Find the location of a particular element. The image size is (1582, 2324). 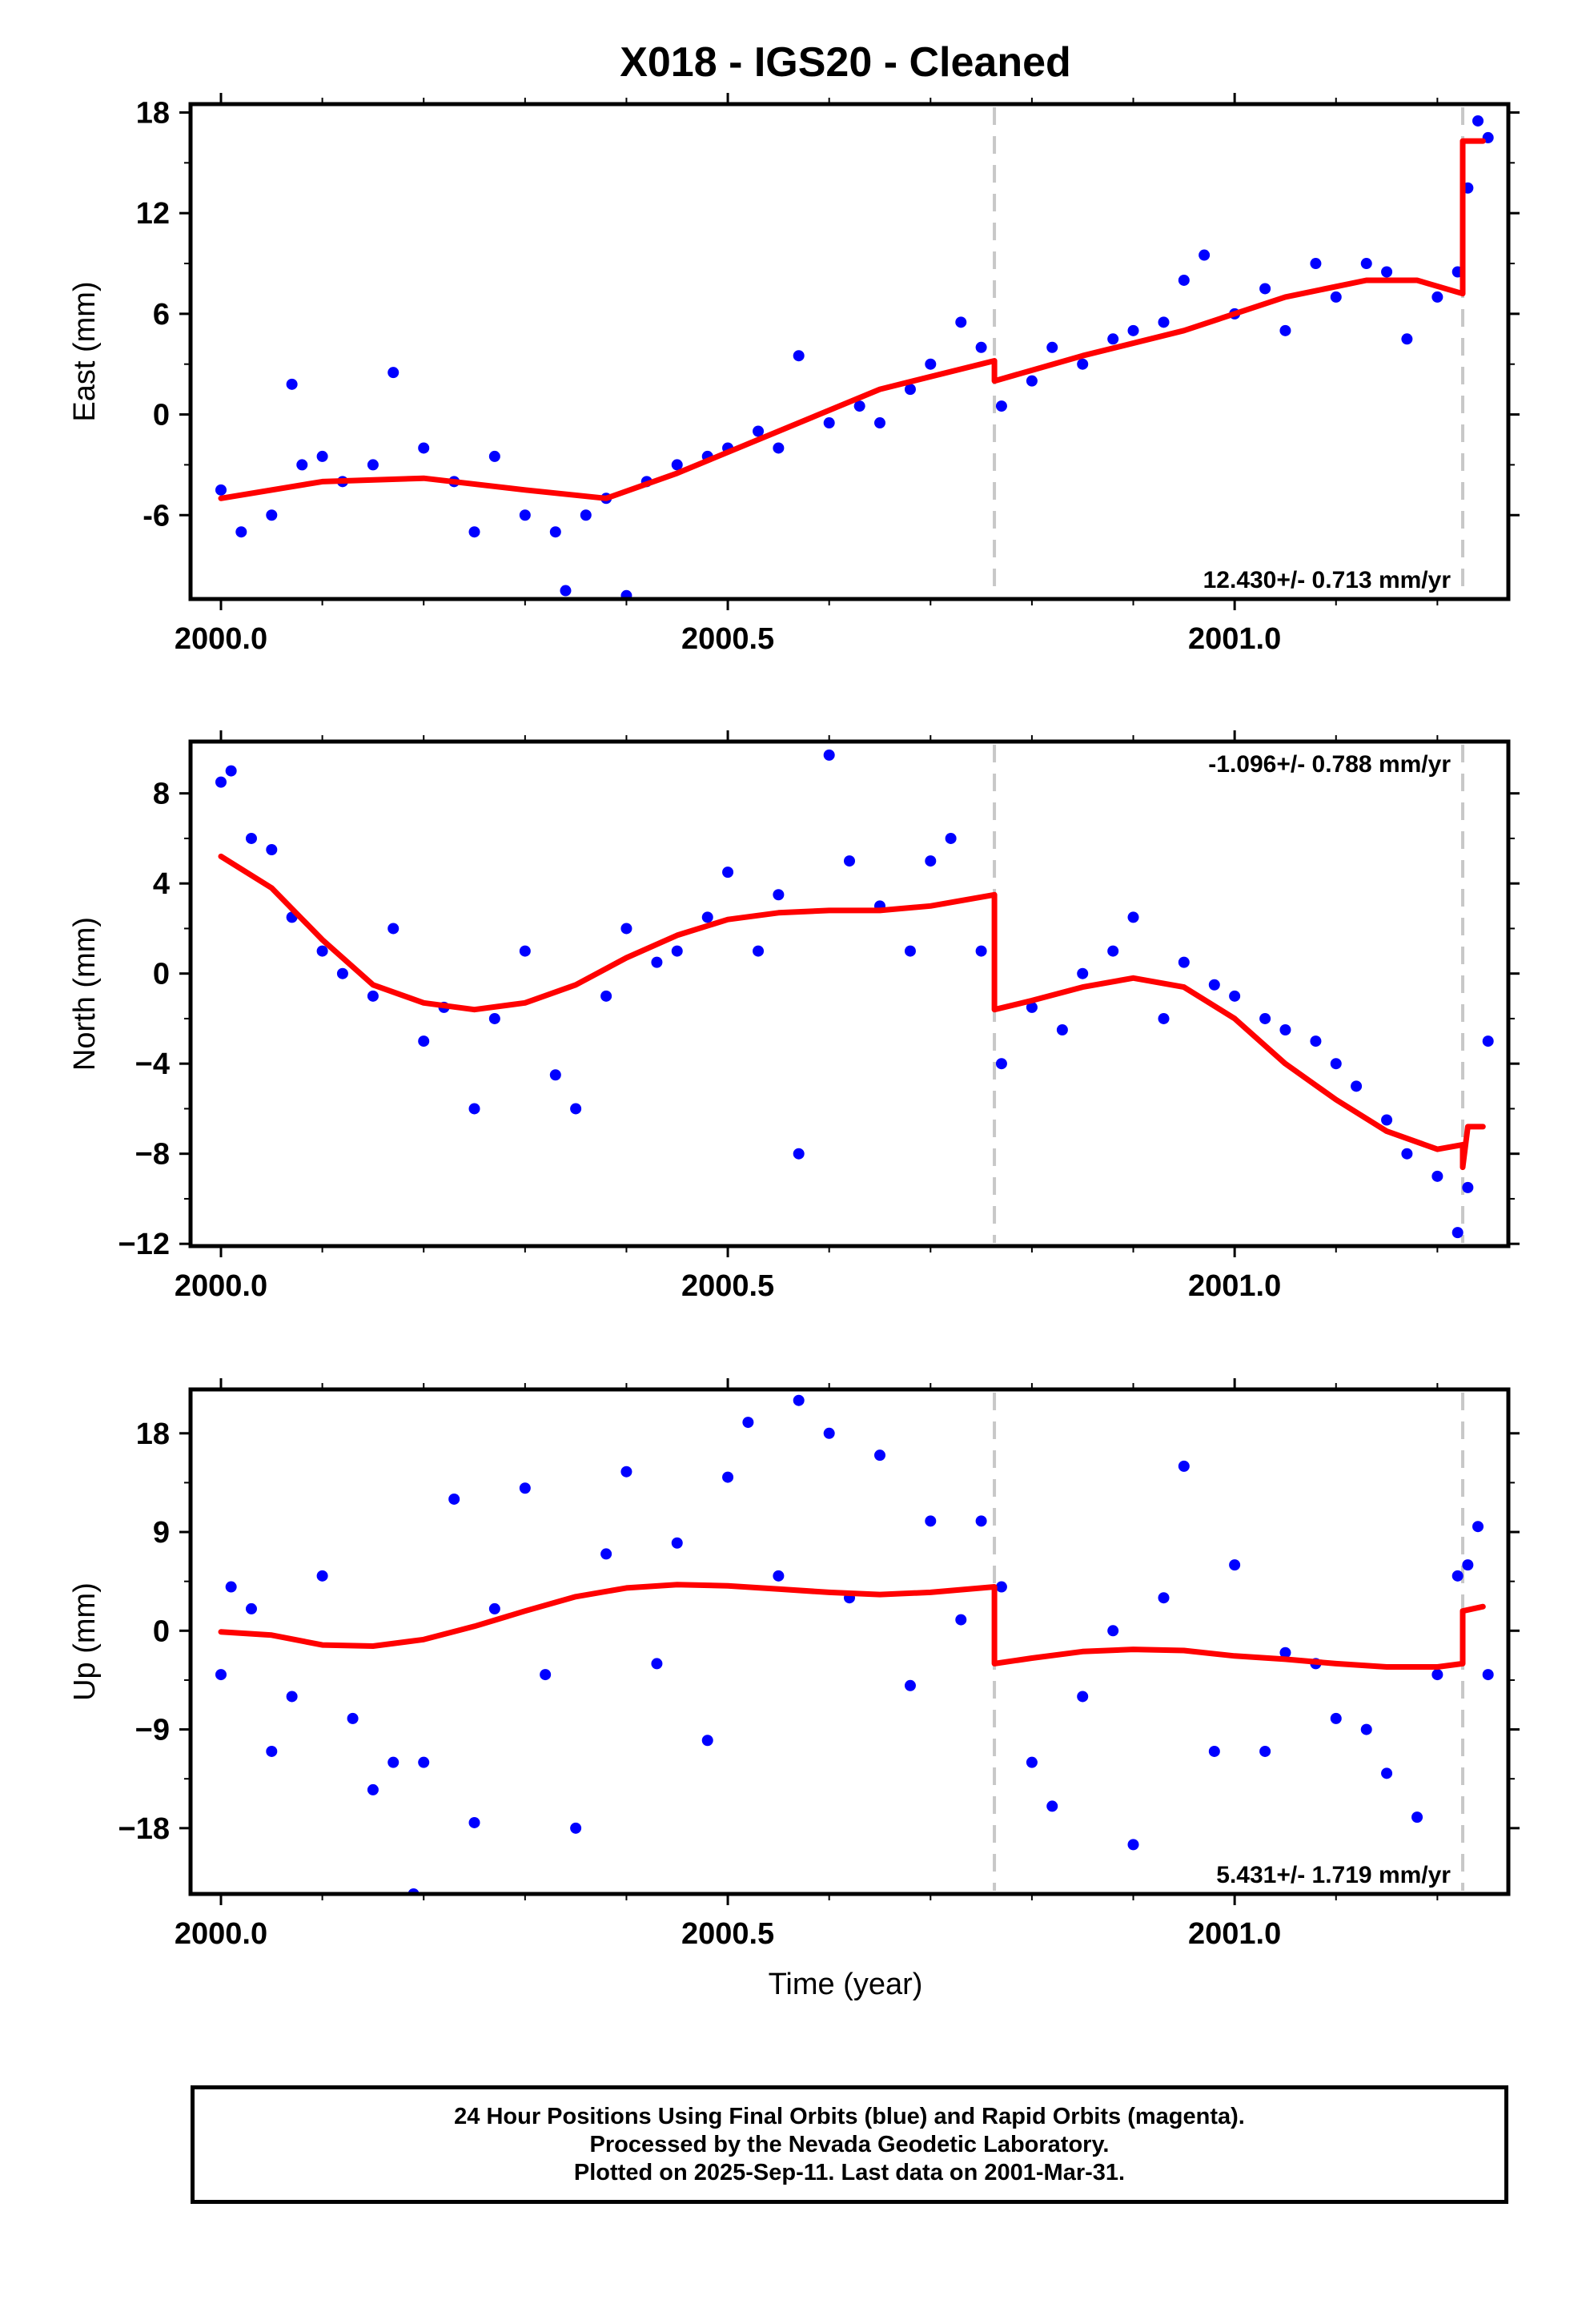

east-y-tick-label: 12 is located at coordinates (153, 214).